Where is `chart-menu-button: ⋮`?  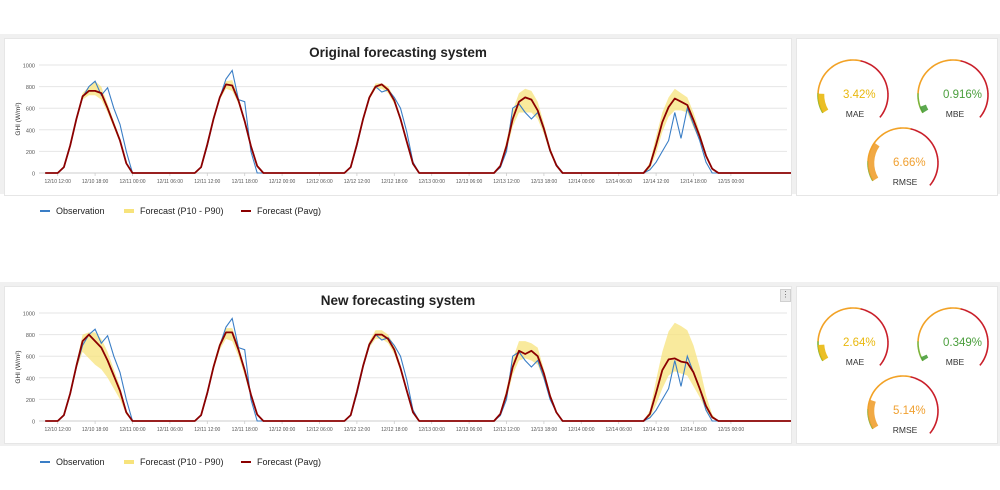 chart-menu-button: ⋮ is located at coordinates (785, 295).